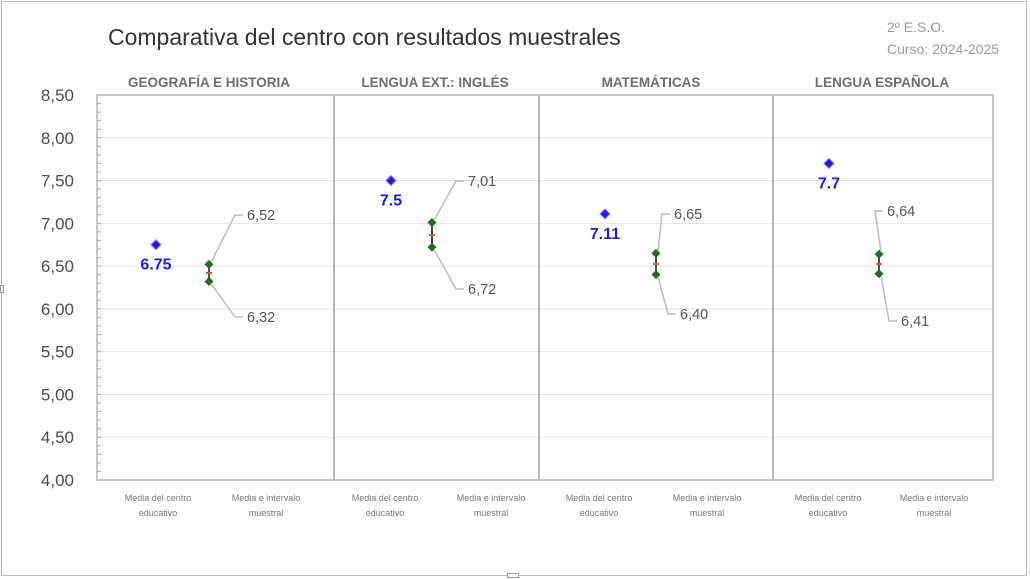 Image resolution: width=1030 pixels, height=579 pixels. Describe the element at coordinates (57, 266) in the screenshot. I see `y-tick-label: 6,50` at that location.